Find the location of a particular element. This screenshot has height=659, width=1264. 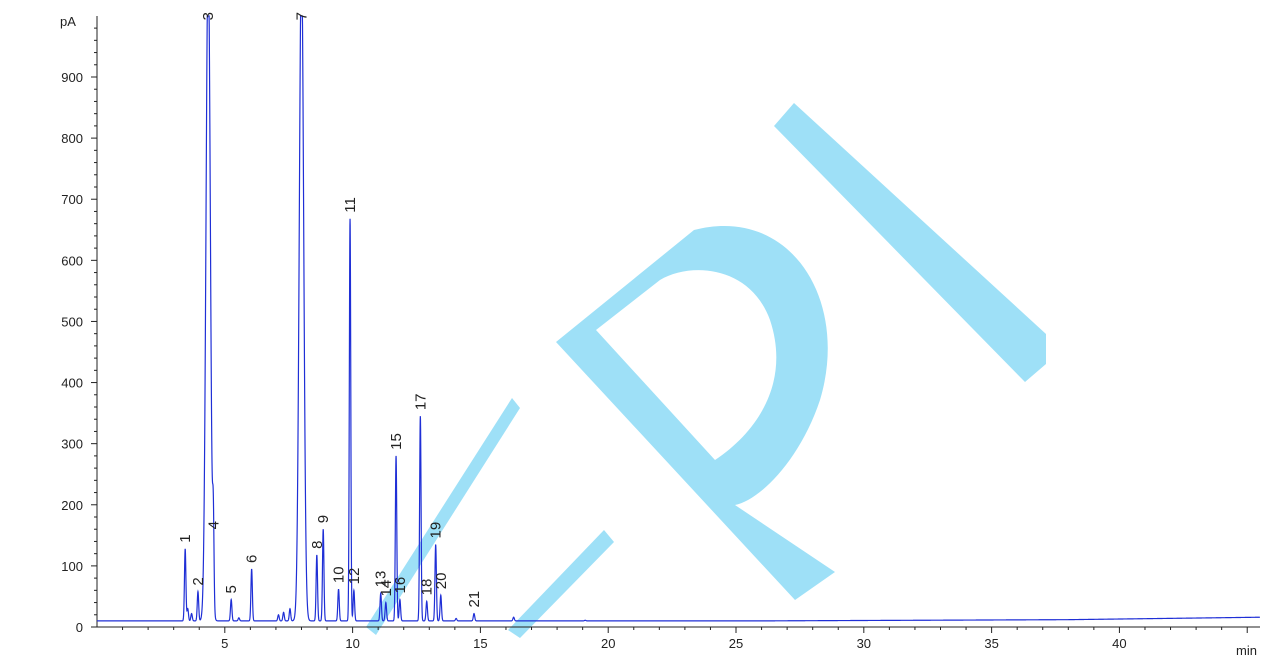

watermark-stroke-left is located at coordinates (443, 516).